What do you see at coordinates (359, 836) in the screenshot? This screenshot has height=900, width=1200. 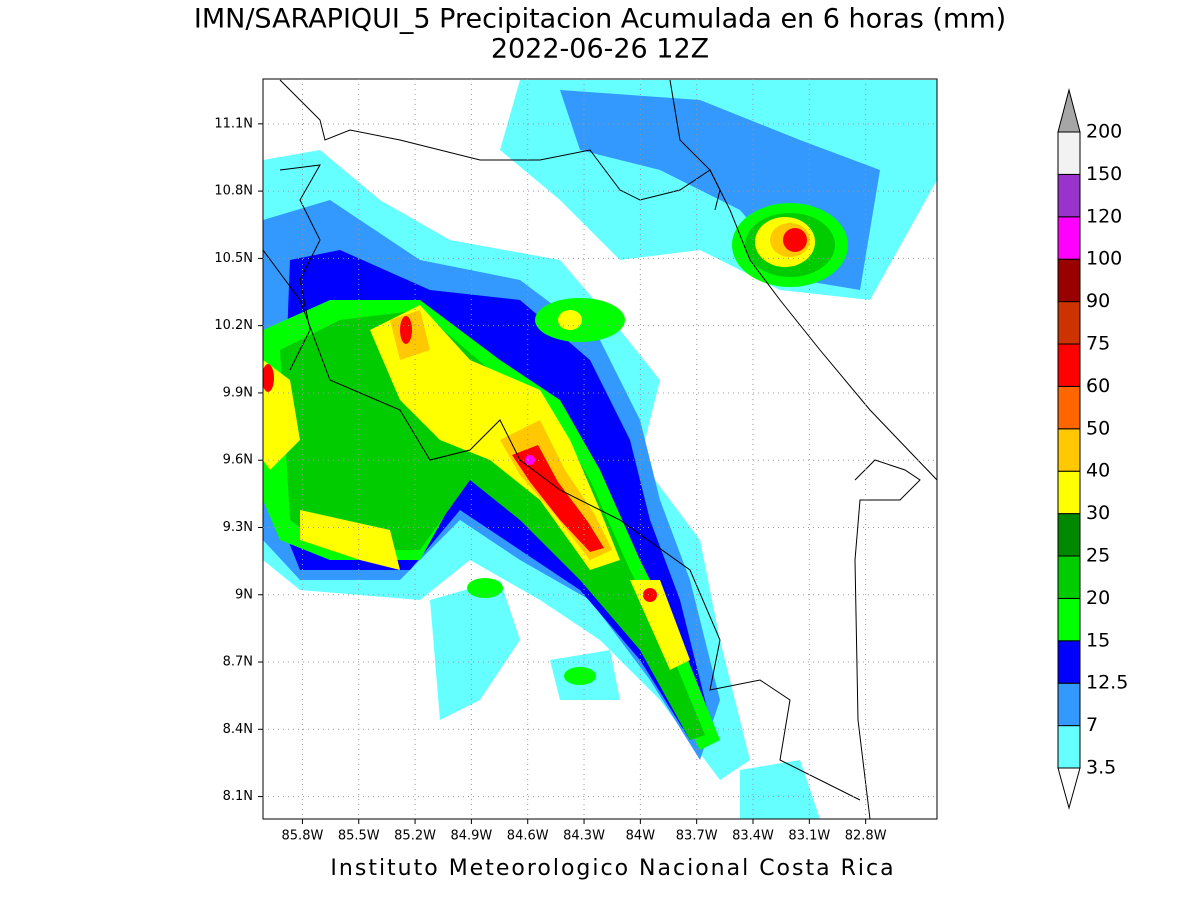 I see `x-tick-label: 85.5W` at bounding box center [359, 836].